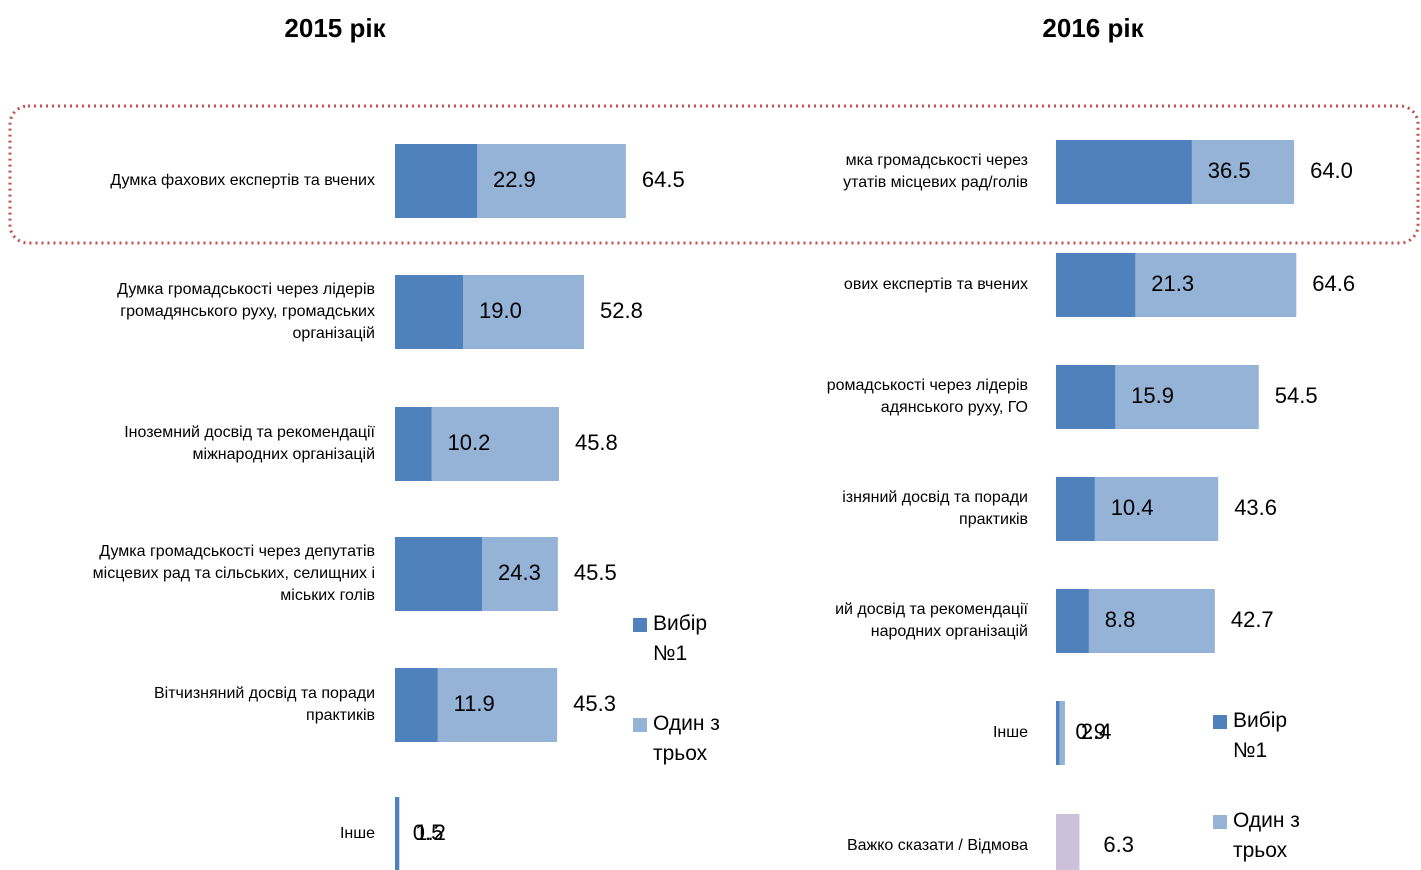 This screenshot has width=1421, height=870. I want to click on value-label: 8.8, so click(1120, 619).